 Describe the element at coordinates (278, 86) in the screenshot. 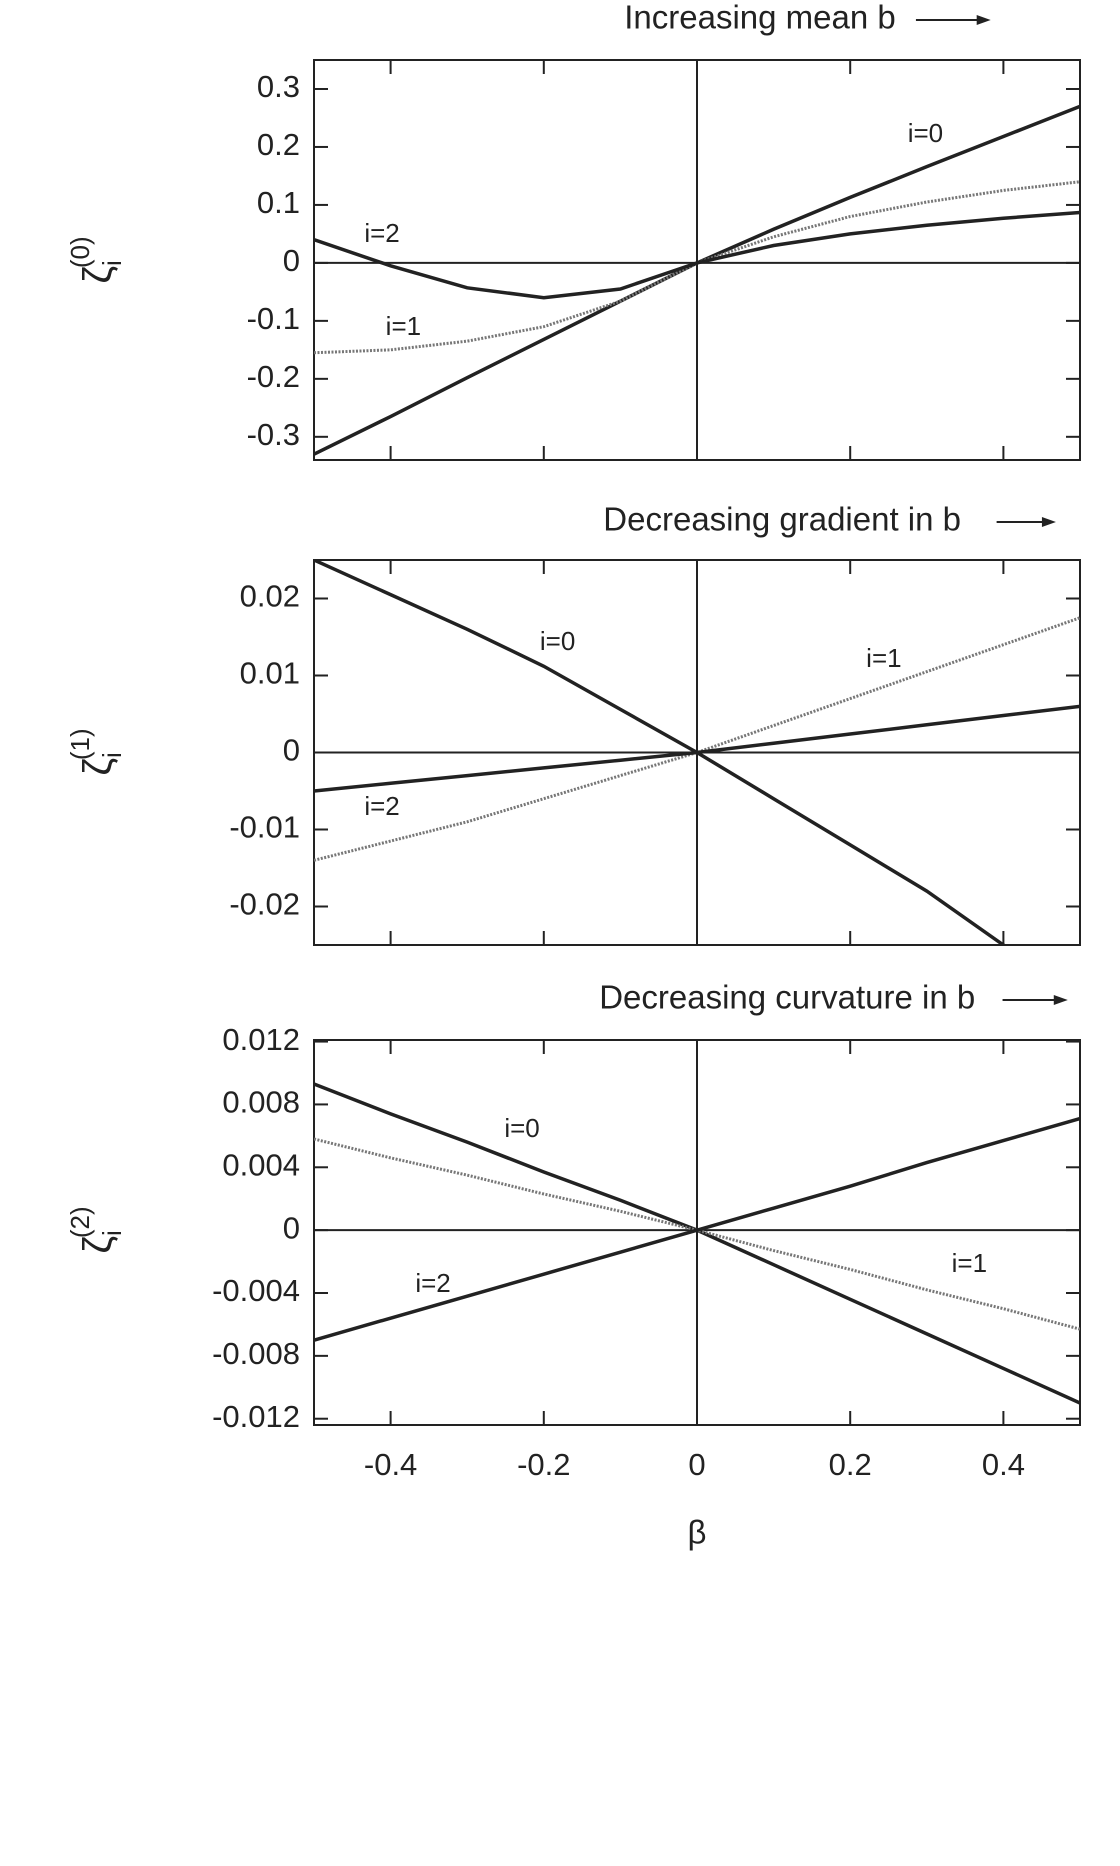

I see `y-tick-label: 0.3` at that location.